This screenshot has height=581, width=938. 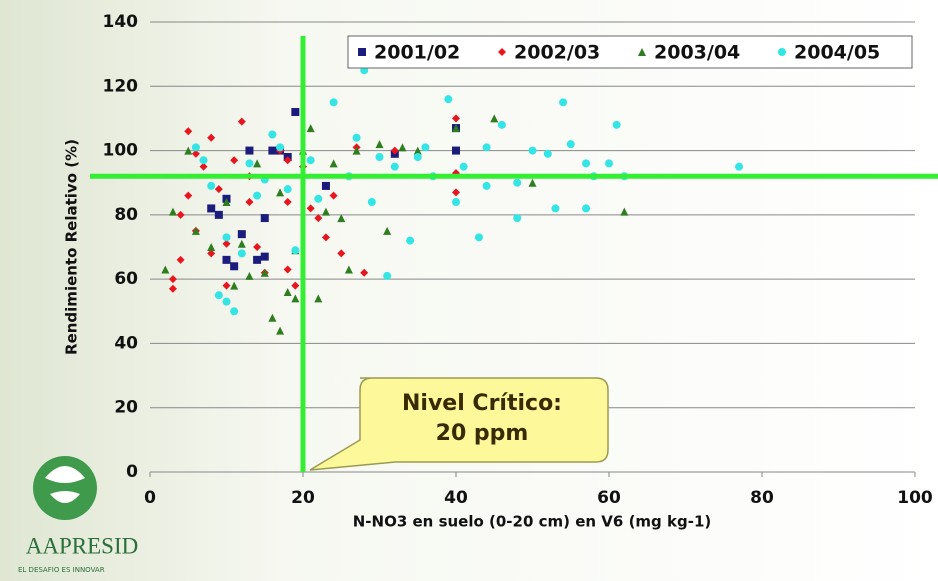 What do you see at coordinates (456, 498) in the screenshot?
I see `x-tick-label: 40` at bounding box center [456, 498].